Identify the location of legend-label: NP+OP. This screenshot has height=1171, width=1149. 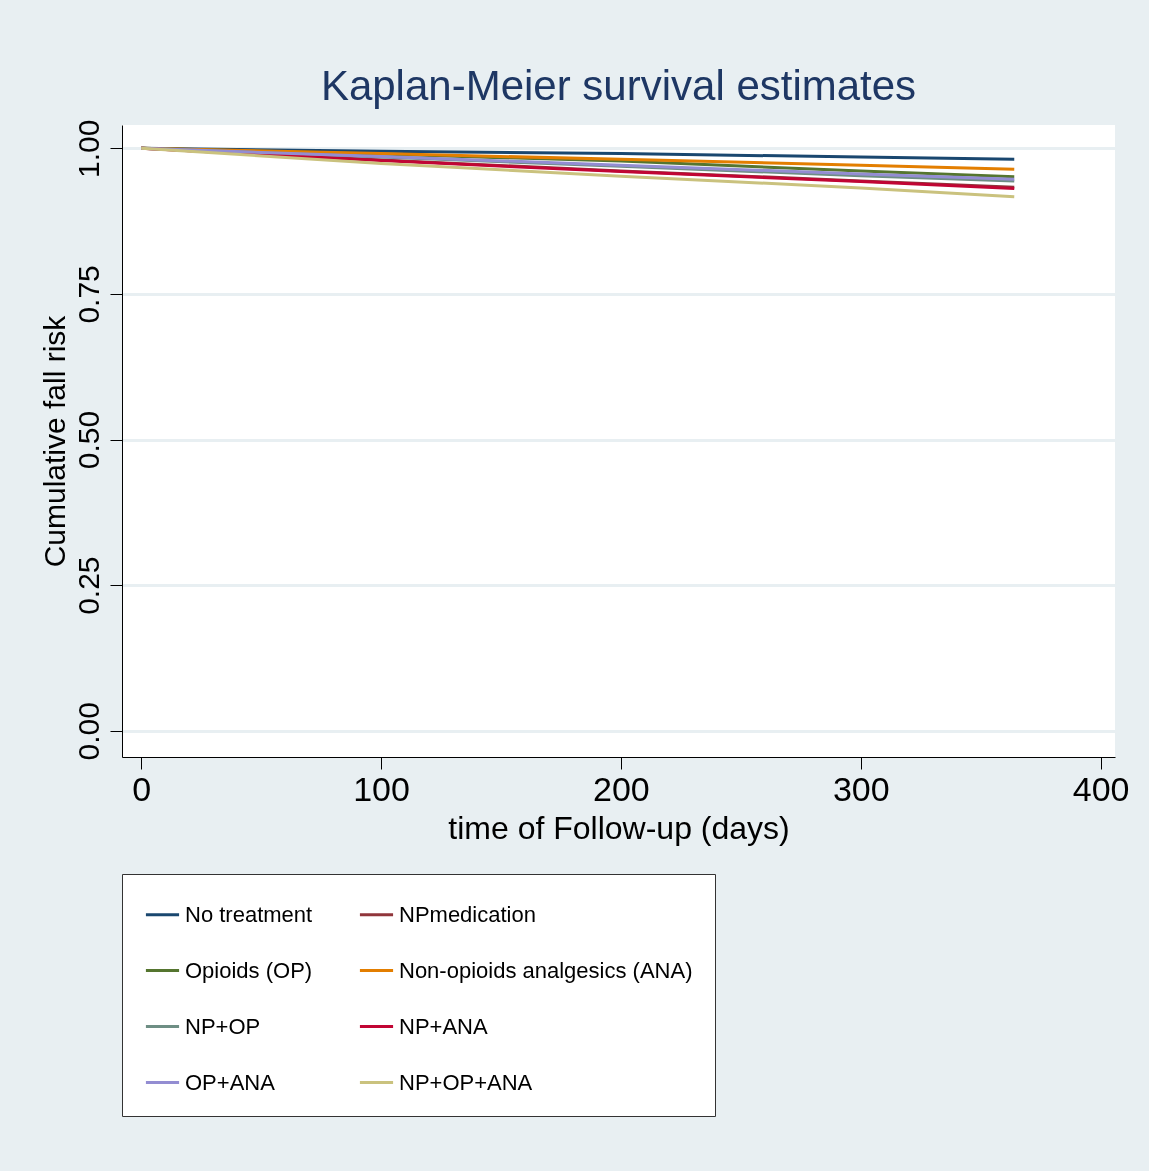
(223, 1026).